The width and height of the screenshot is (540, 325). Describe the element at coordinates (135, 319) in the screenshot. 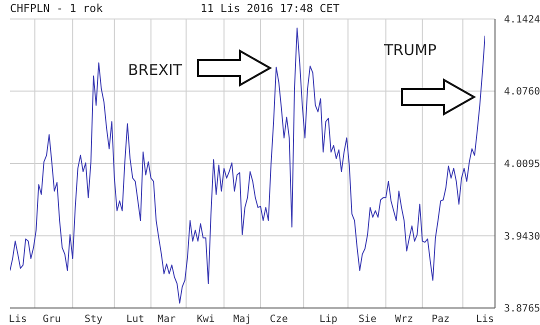

I see `x-tick-label: Lut` at that location.